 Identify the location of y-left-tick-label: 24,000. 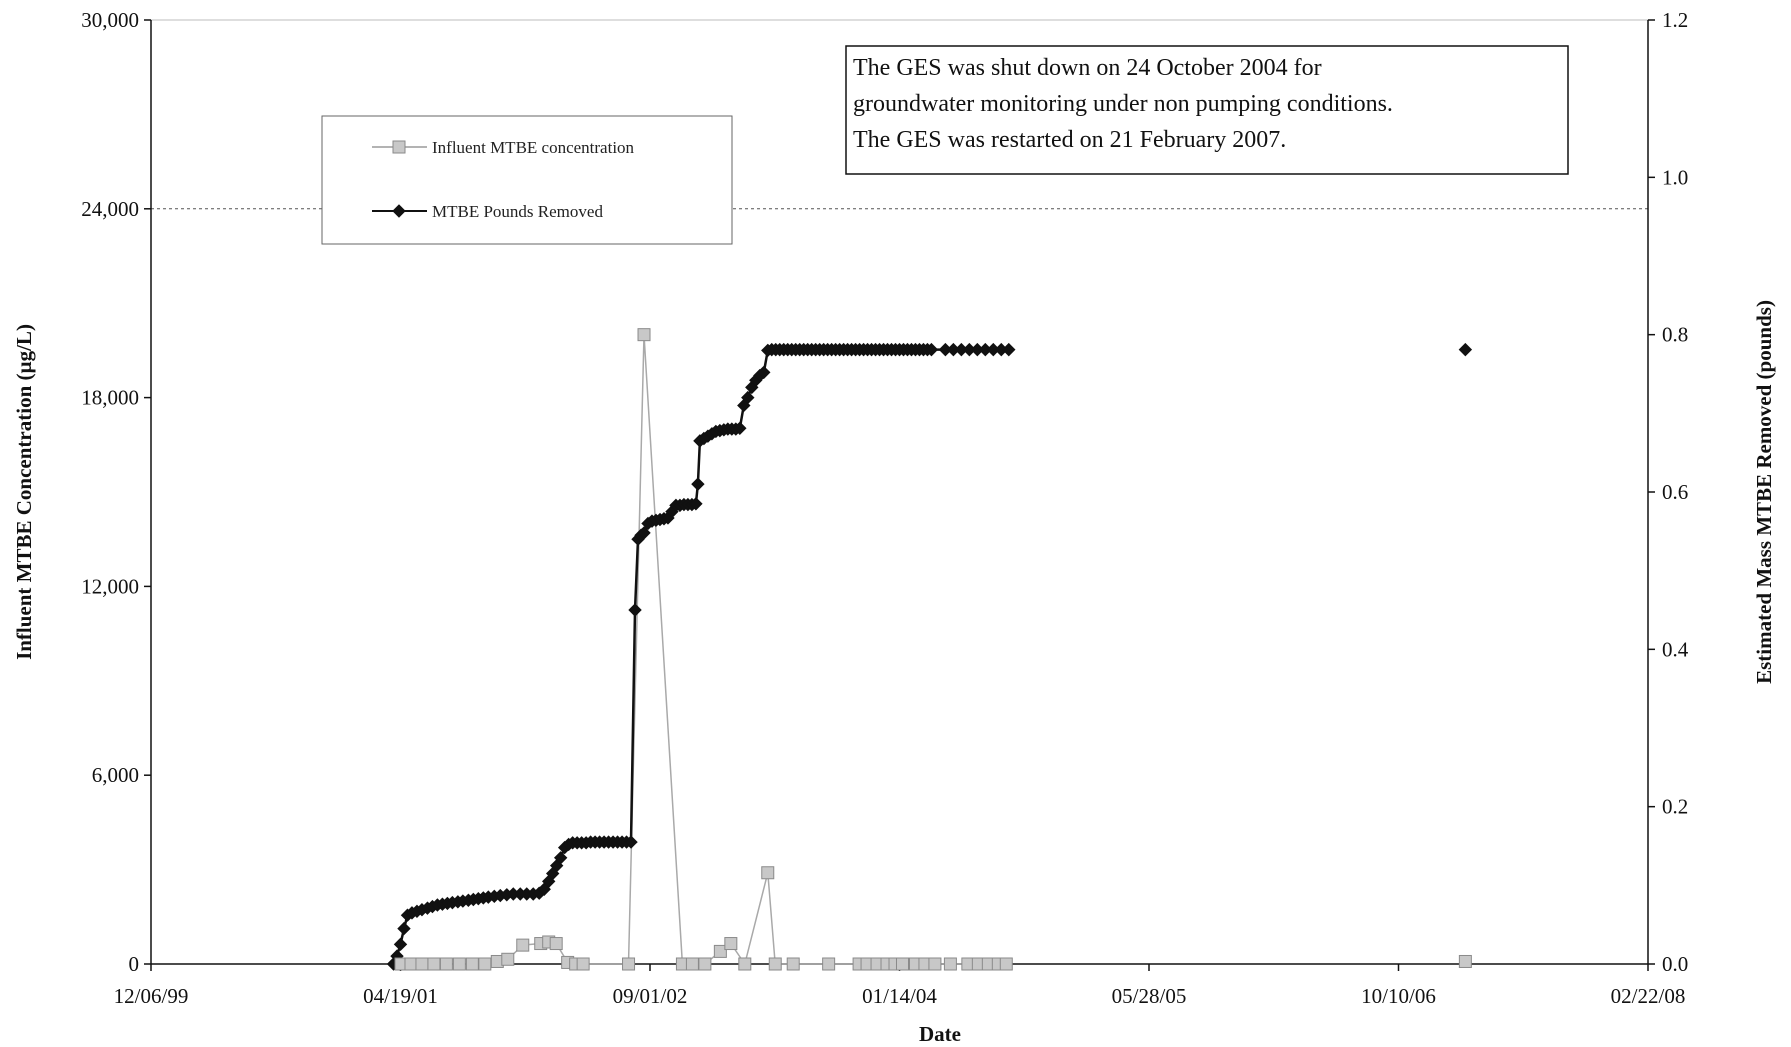
(110, 209).